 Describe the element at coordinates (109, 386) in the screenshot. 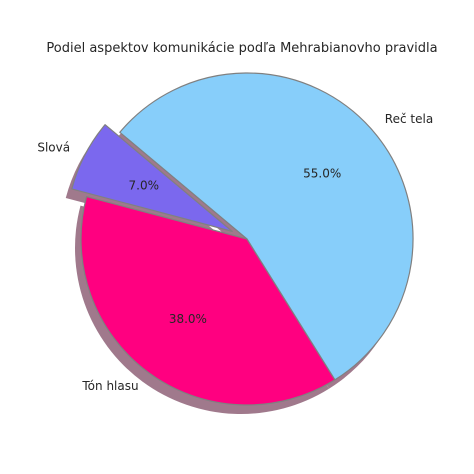

I see `slice-label-ton-hlasu: Tón hlasu` at that location.